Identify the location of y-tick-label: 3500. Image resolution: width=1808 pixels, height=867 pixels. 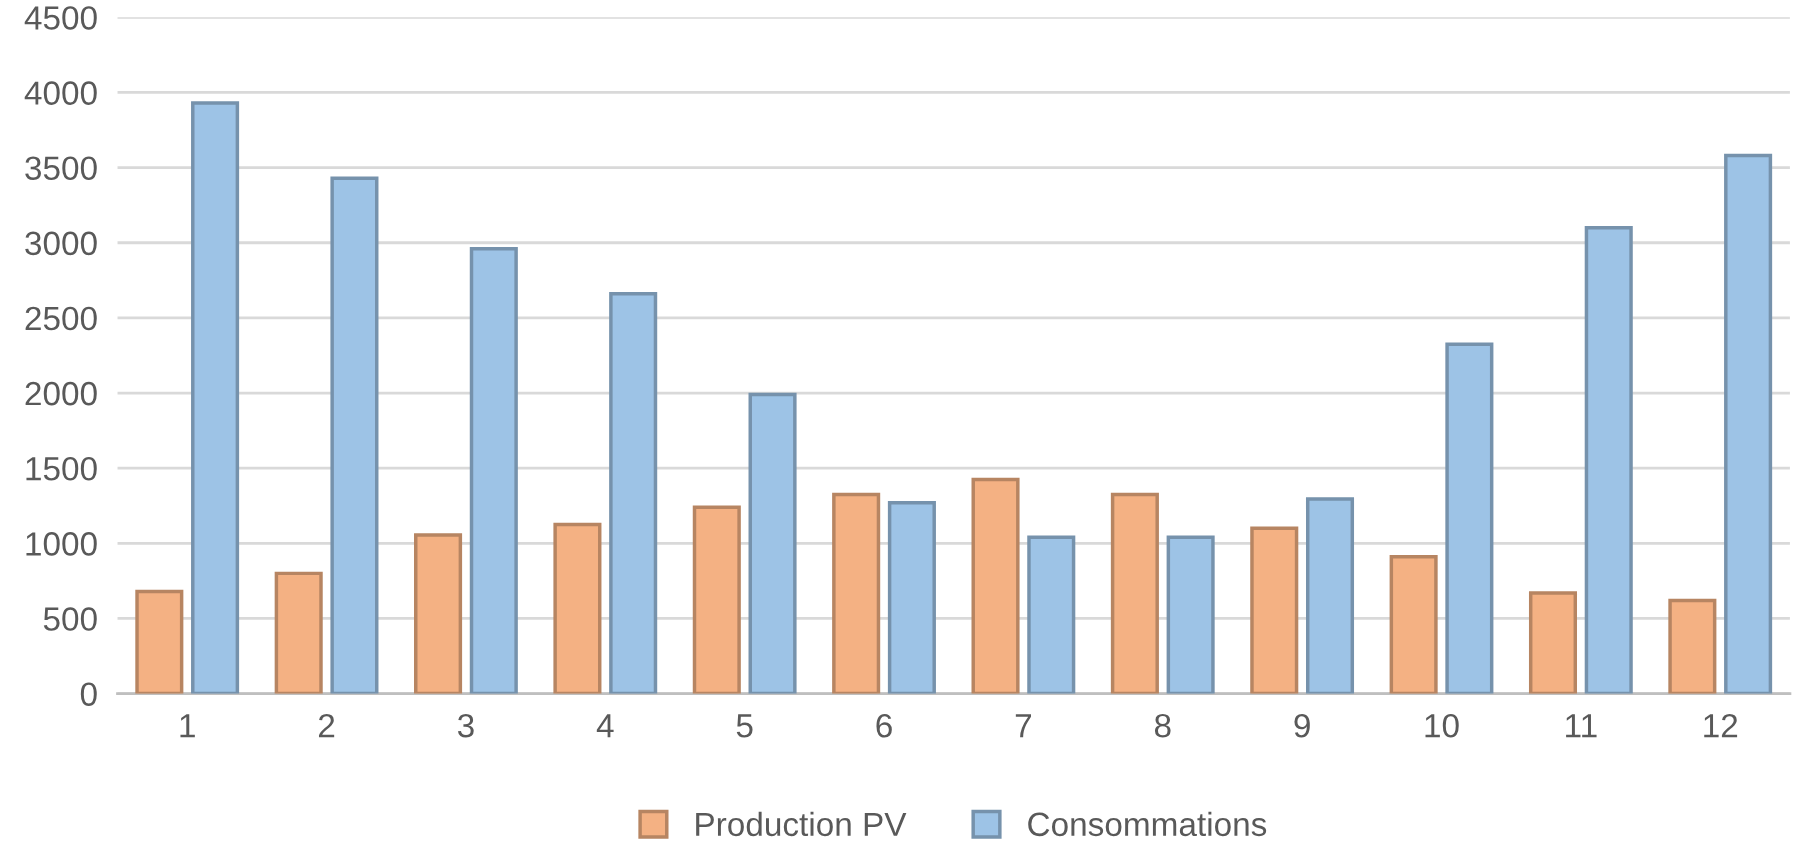
(61, 168).